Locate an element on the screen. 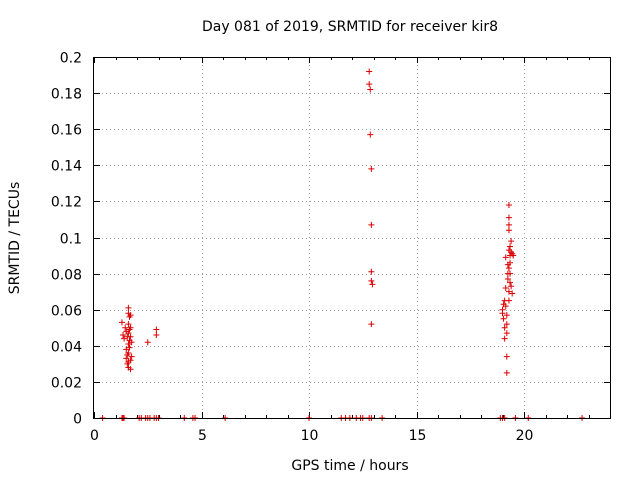  y-axis-label: SRMTID / TECUs is located at coordinates (15, 238).